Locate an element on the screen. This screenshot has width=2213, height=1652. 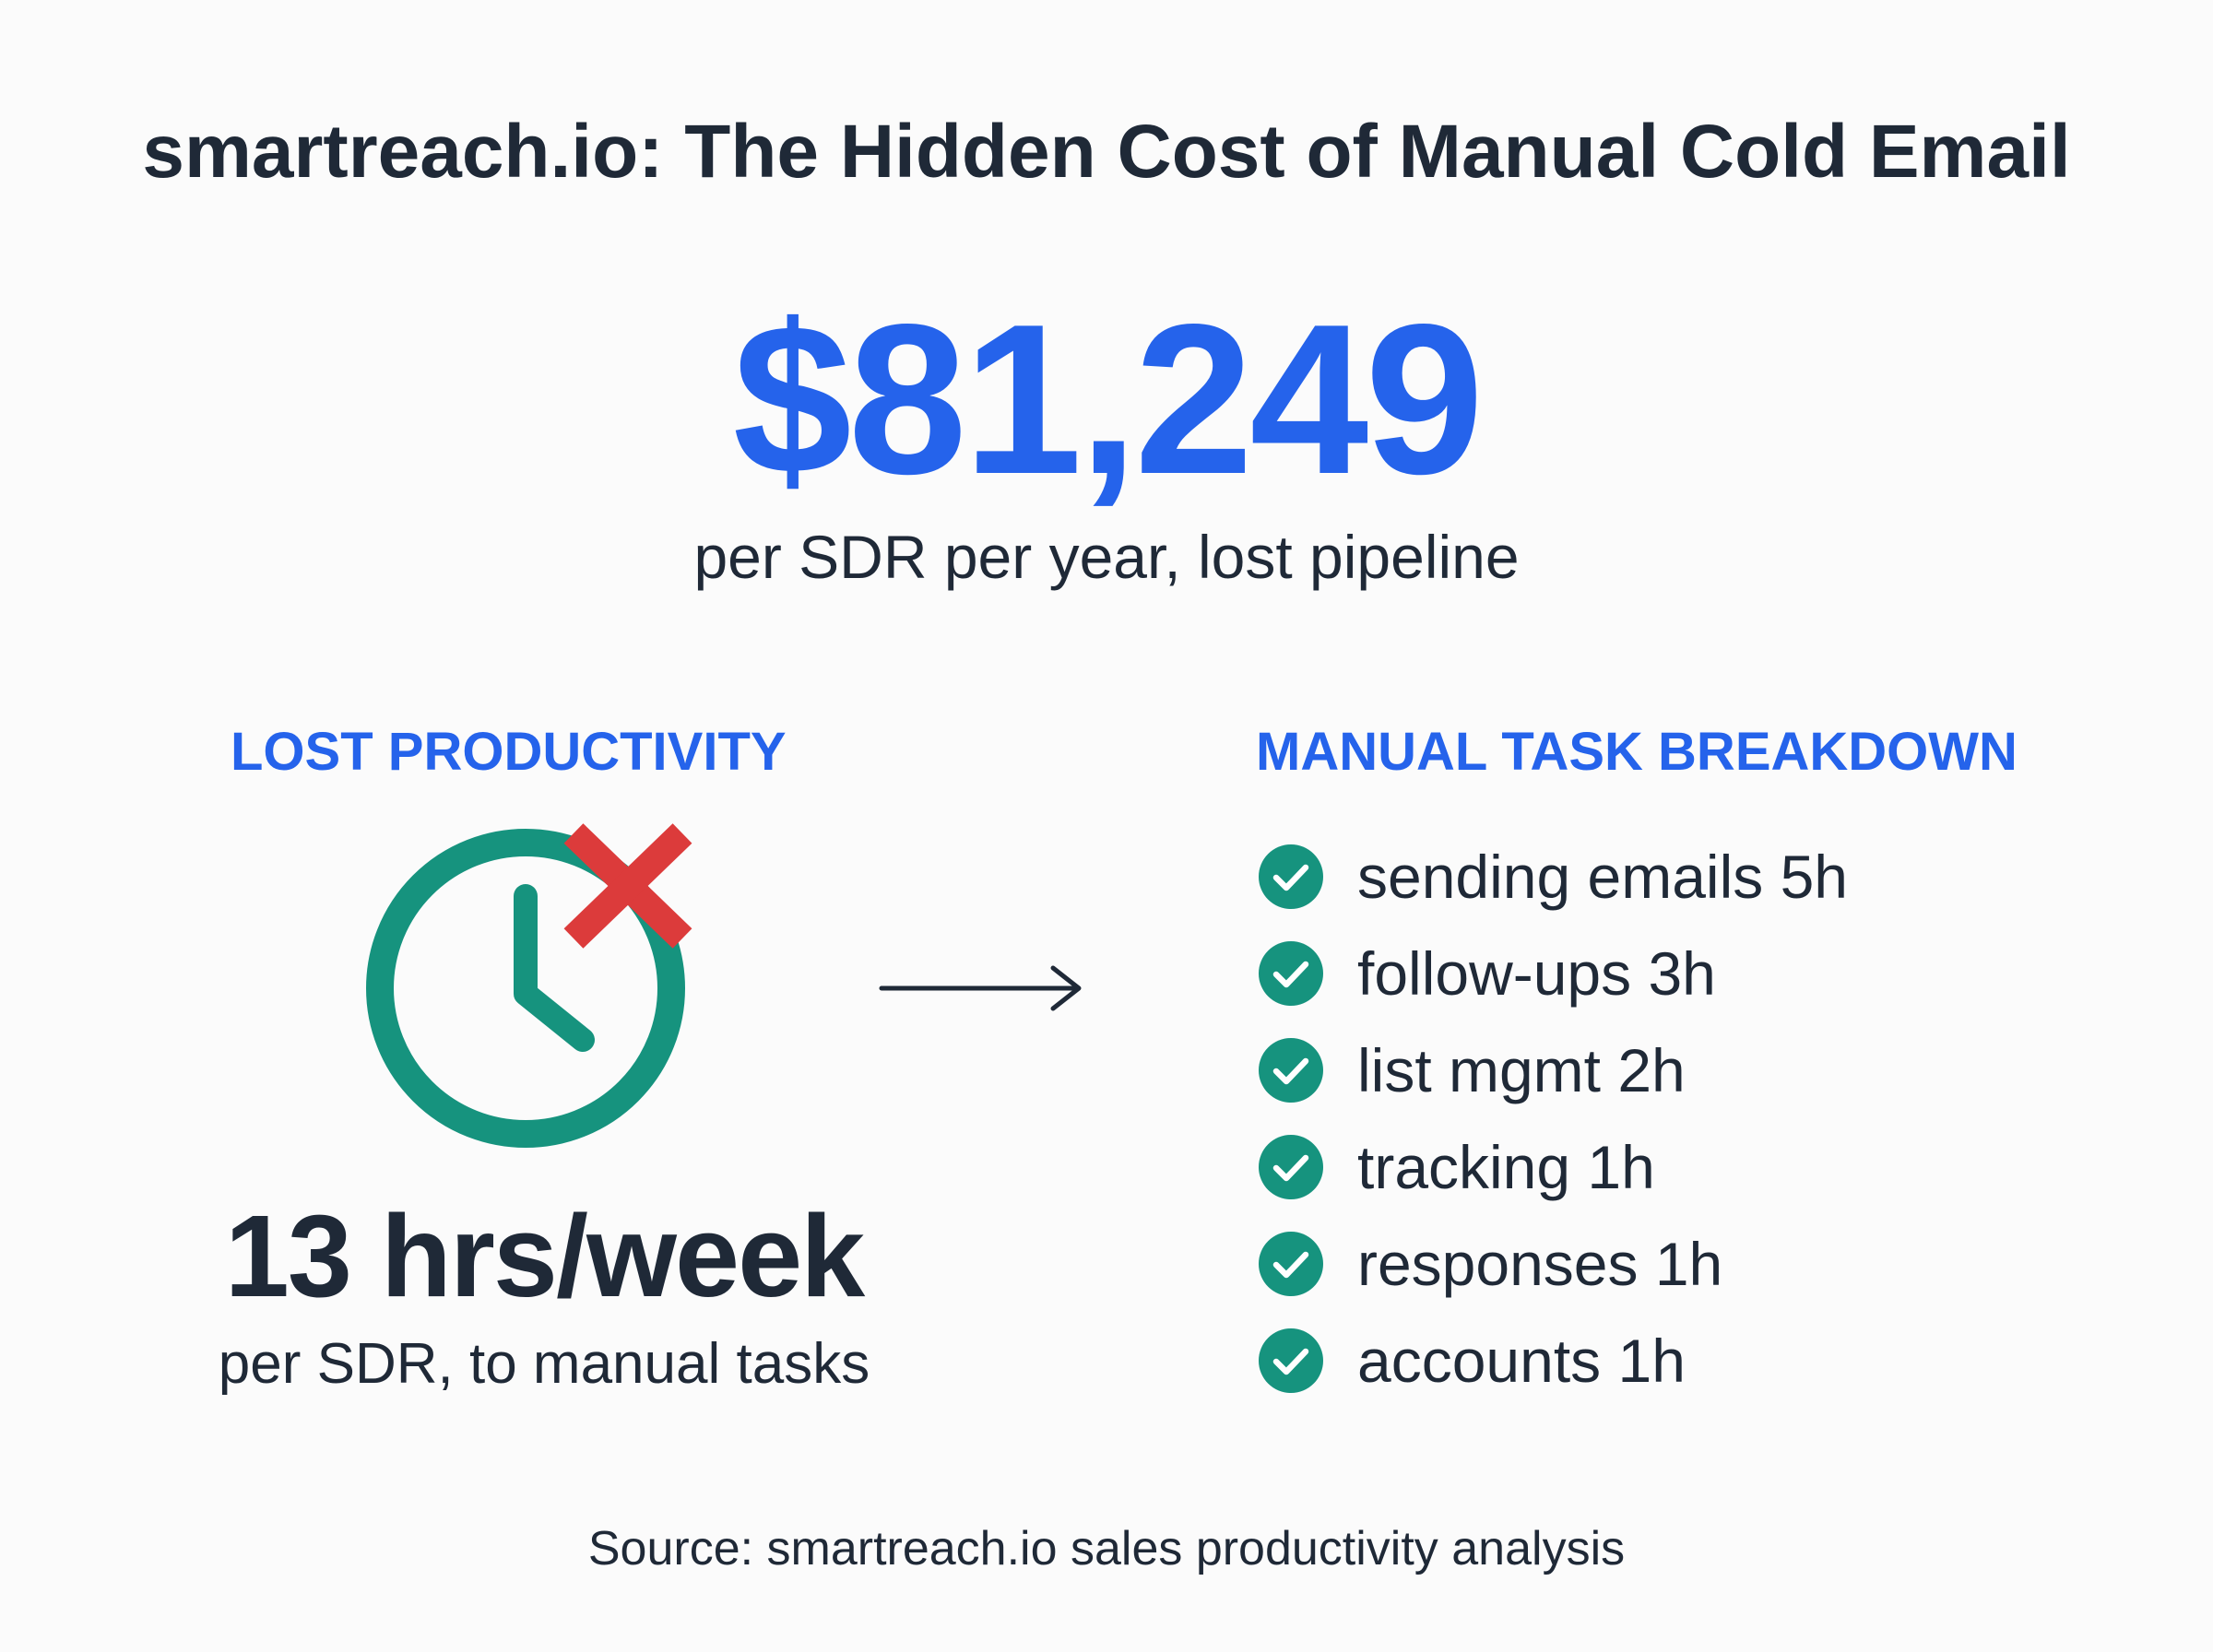
task-label: accounts 1h is located at coordinates (1521, 1360).